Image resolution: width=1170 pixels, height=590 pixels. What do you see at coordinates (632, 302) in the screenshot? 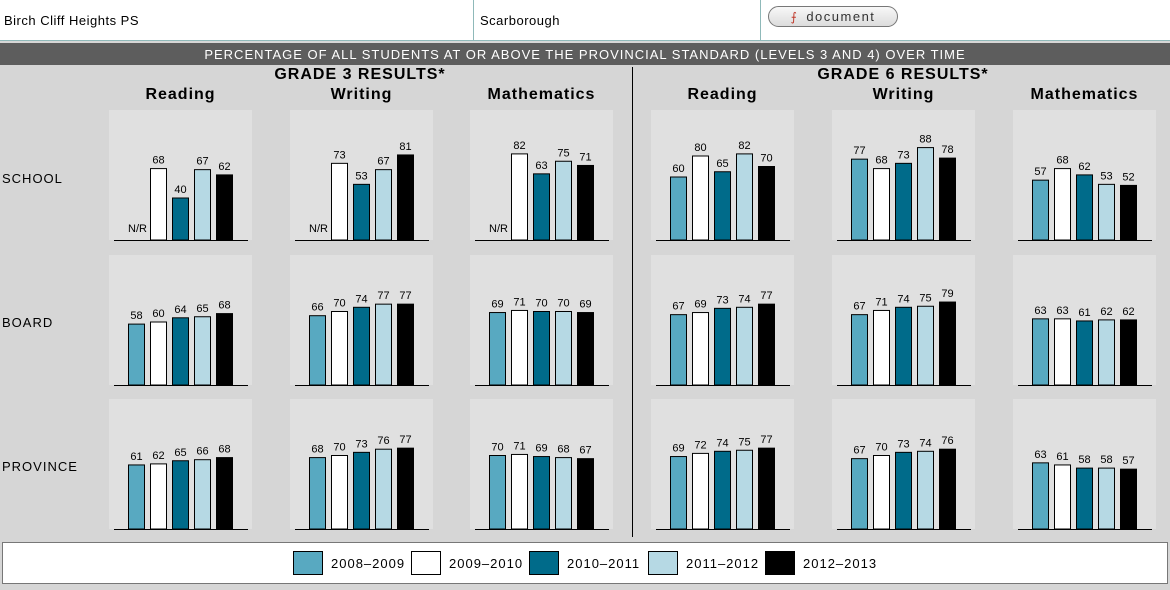
I see `grade-divider` at bounding box center [632, 302].